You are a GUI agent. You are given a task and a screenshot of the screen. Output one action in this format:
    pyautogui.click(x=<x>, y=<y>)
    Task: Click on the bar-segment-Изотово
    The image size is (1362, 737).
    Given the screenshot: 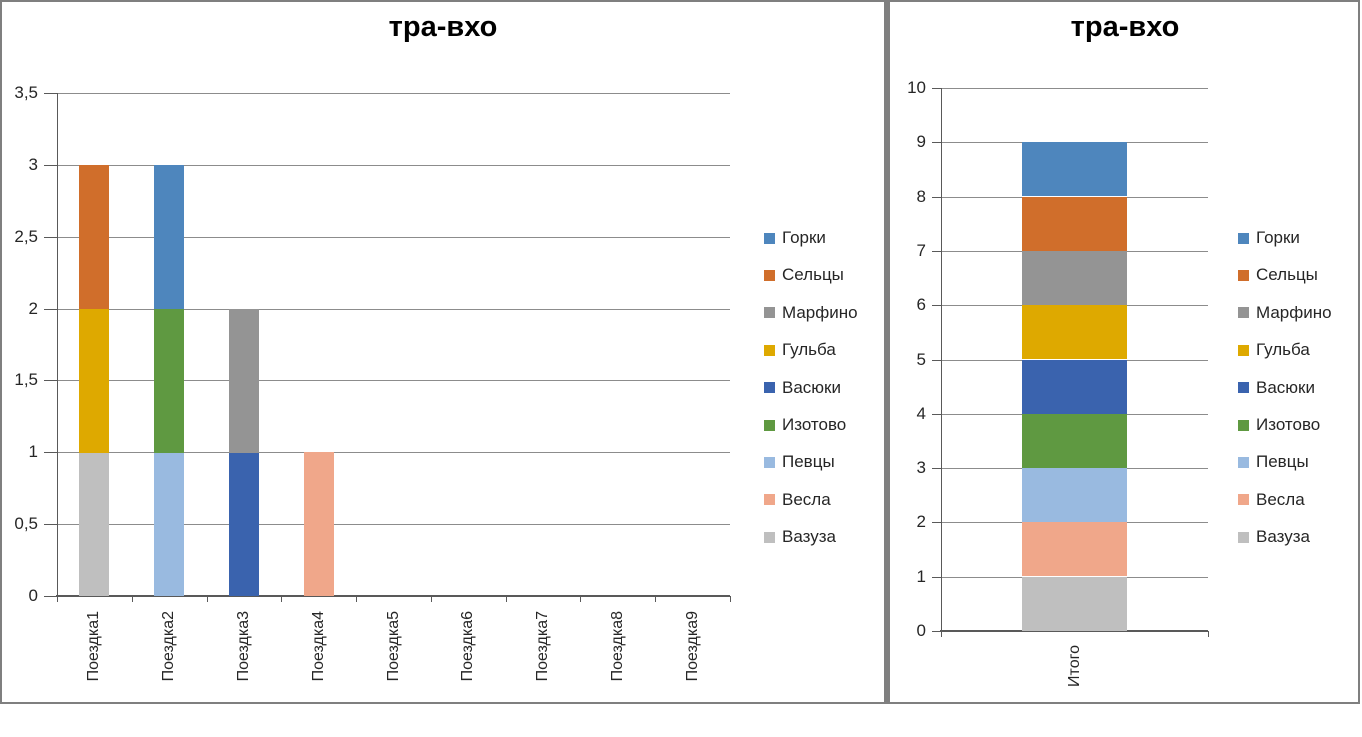 What is the action you would take?
    pyautogui.click(x=169, y=381)
    